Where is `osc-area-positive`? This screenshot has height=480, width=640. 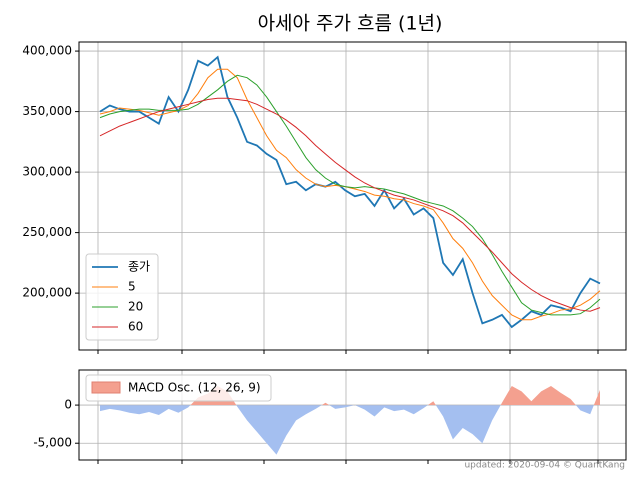
osc-area-positive is located at coordinates (395, 396).